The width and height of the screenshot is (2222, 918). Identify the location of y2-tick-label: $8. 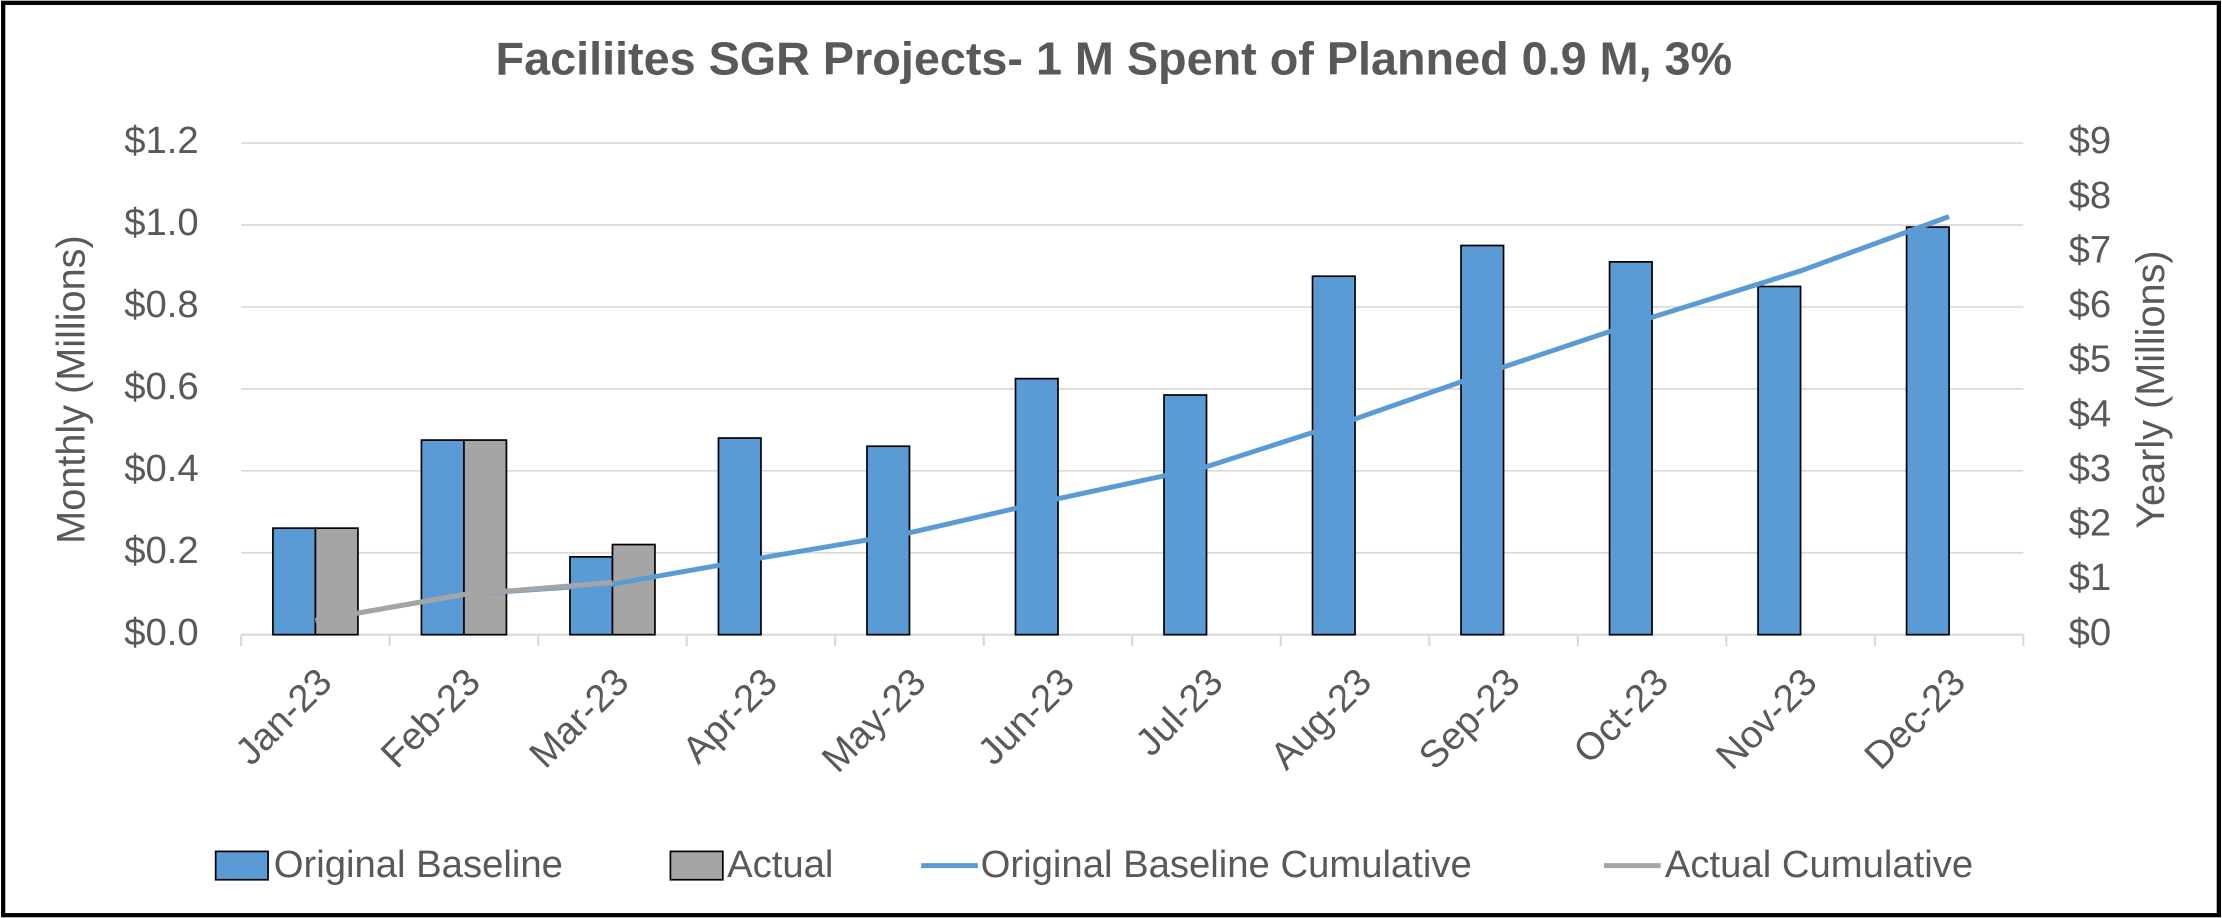
(2090, 195).